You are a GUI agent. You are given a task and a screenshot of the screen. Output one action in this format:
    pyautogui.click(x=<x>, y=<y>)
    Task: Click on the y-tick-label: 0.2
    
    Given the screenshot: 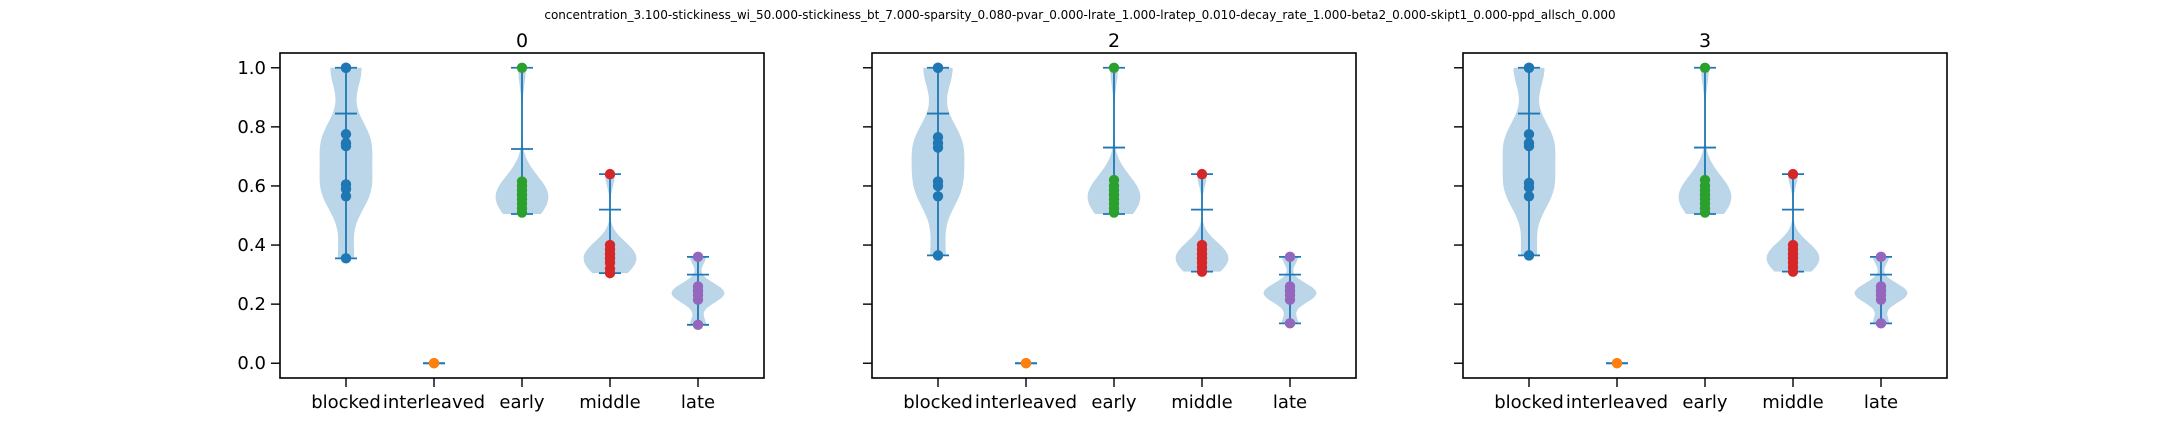 What is the action you would take?
    pyautogui.click(x=251, y=304)
    